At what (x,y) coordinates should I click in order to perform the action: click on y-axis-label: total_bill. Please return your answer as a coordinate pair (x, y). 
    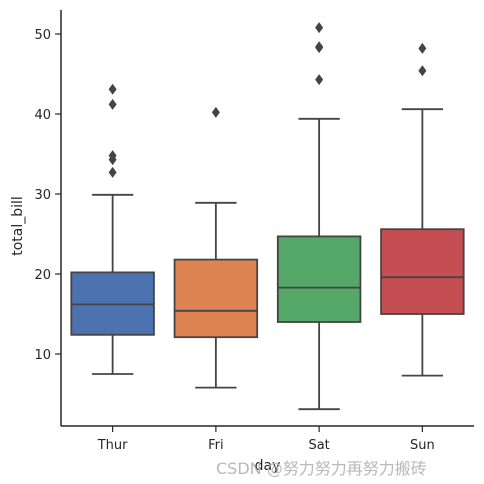
    Looking at the image, I should click on (18, 226).